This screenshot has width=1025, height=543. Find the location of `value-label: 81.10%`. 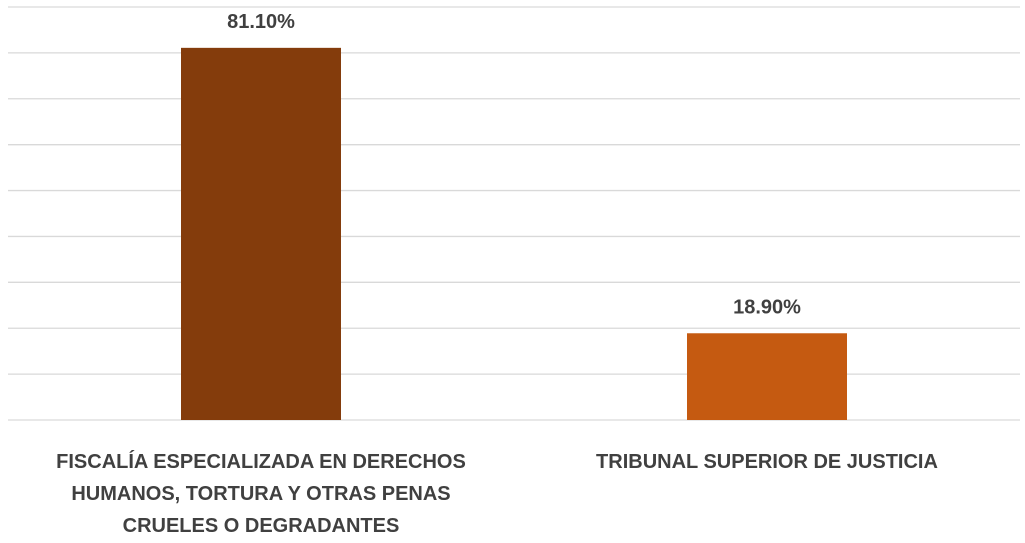

value-label: 81.10% is located at coordinates (261, 22).